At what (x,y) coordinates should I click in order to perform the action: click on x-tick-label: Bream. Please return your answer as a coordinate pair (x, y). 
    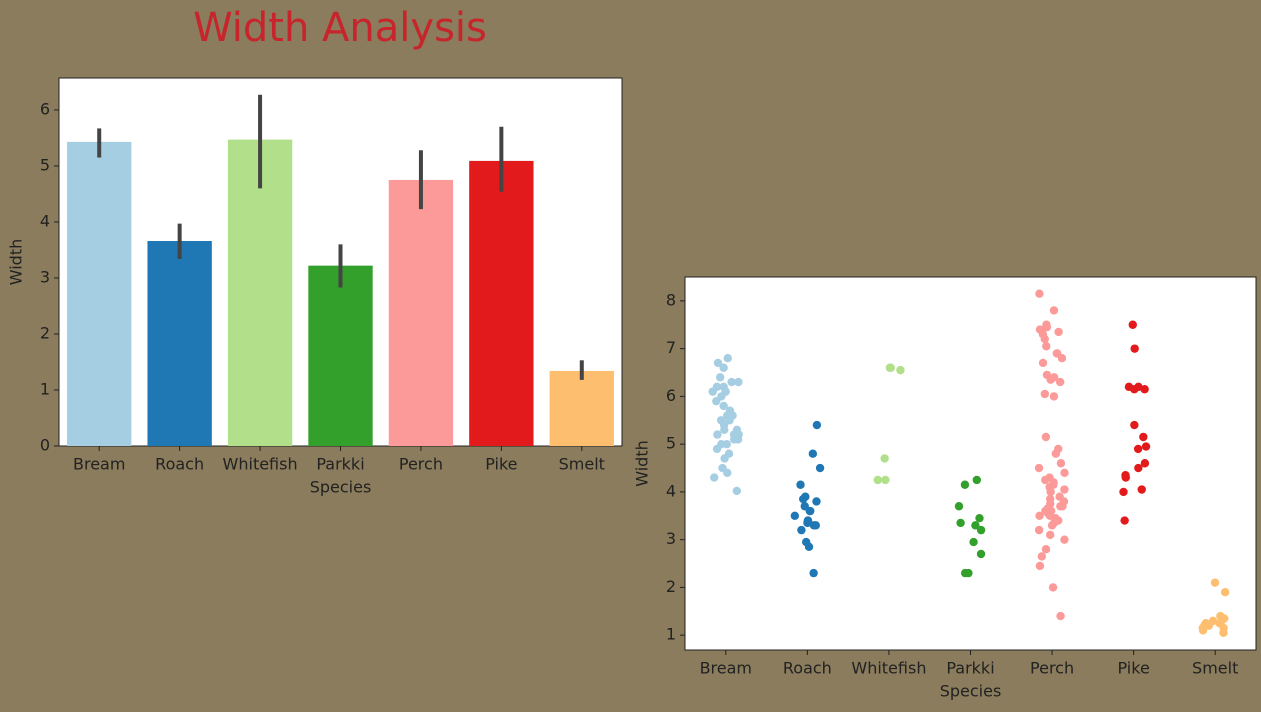
    Looking at the image, I should click on (726, 668).